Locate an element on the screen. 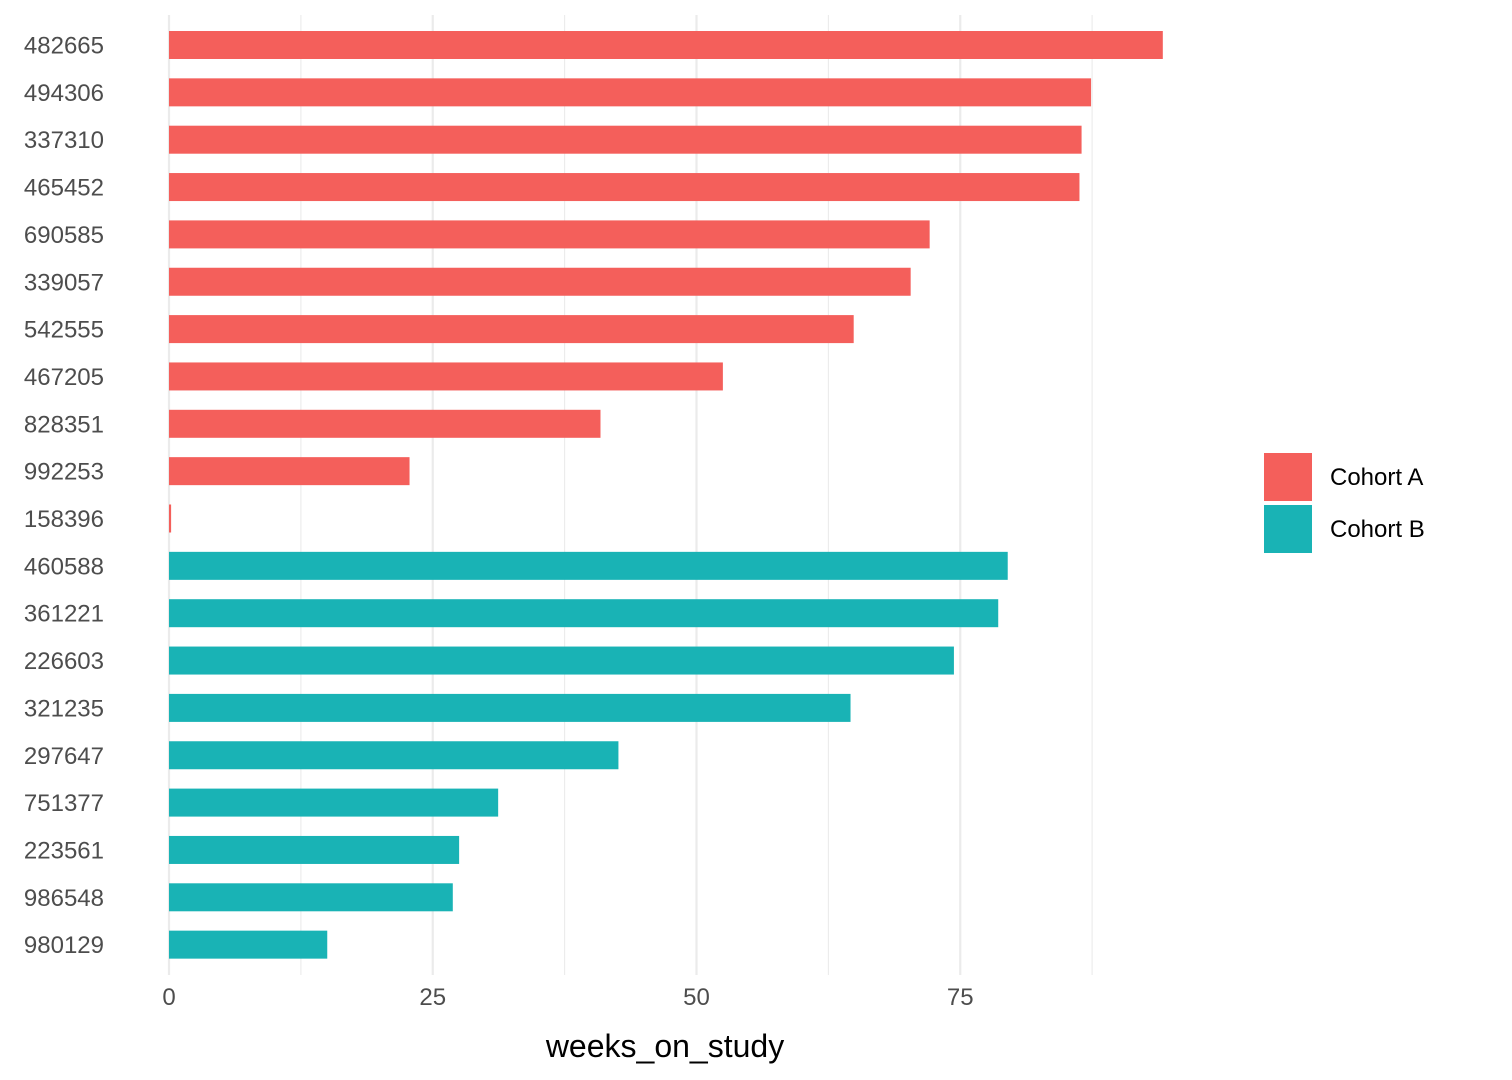 Image resolution: width=1512 pixels, height=1080 pixels. y-tick-label: 339057 is located at coordinates (64, 282).